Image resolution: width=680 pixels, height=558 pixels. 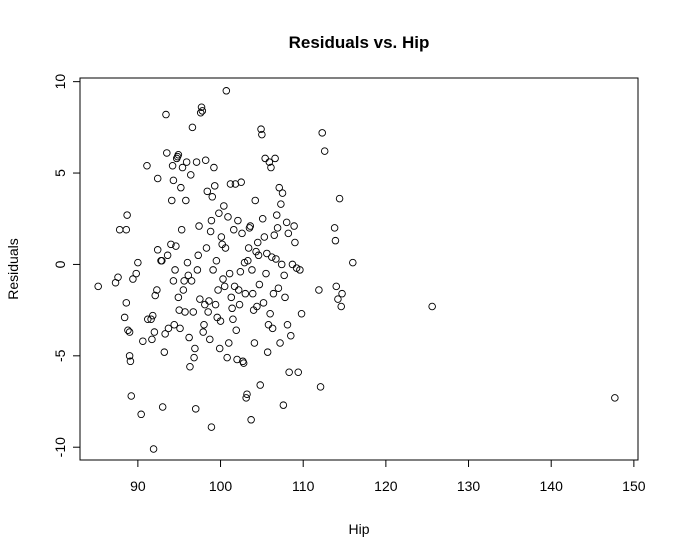 I want to click on y-tick-label: -10, so click(x=60, y=447).